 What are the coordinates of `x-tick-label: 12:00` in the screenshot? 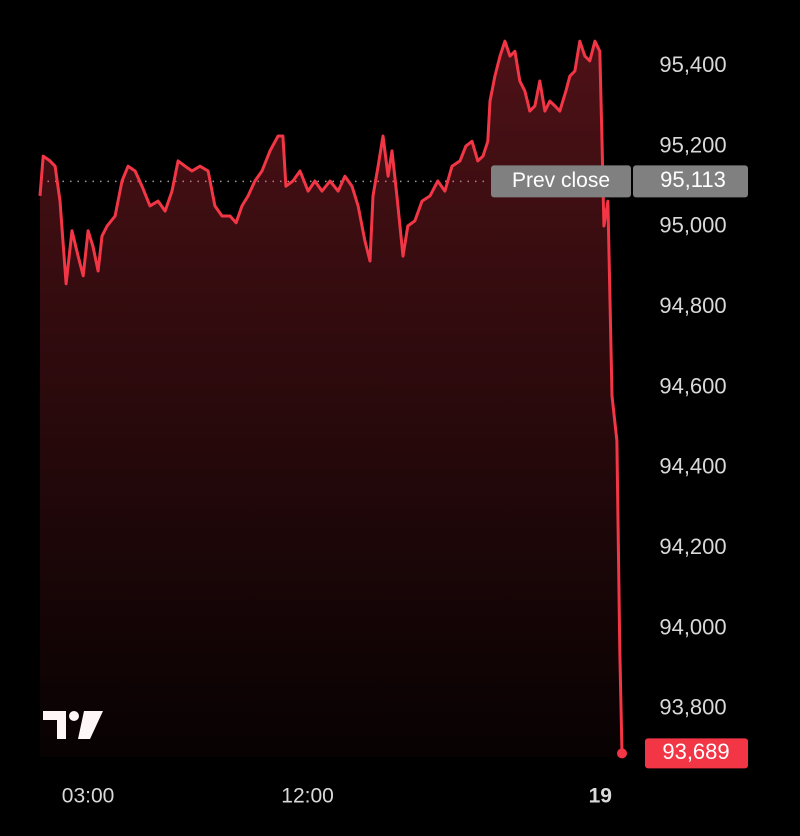 It's located at (307, 796).